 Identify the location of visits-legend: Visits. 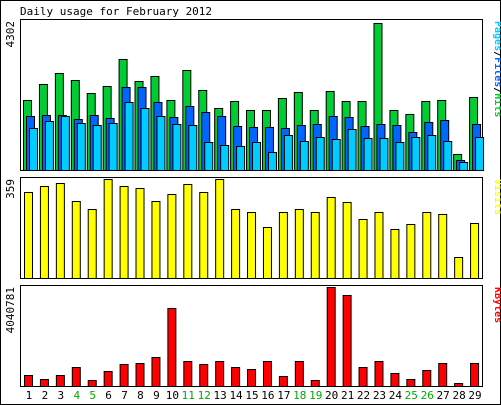
(496, 197).